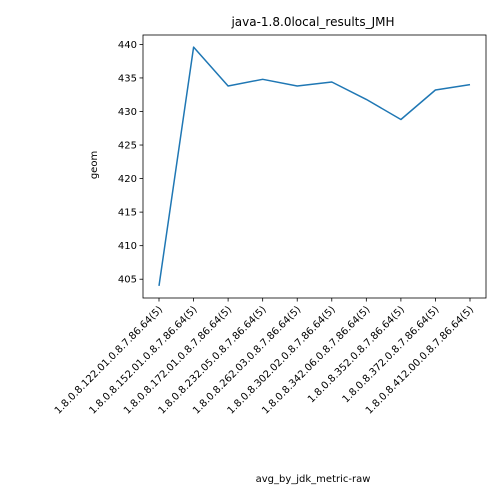 The image size is (500, 500). What do you see at coordinates (127, 112) in the screenshot?
I see `y-tick-label: 430` at bounding box center [127, 112].